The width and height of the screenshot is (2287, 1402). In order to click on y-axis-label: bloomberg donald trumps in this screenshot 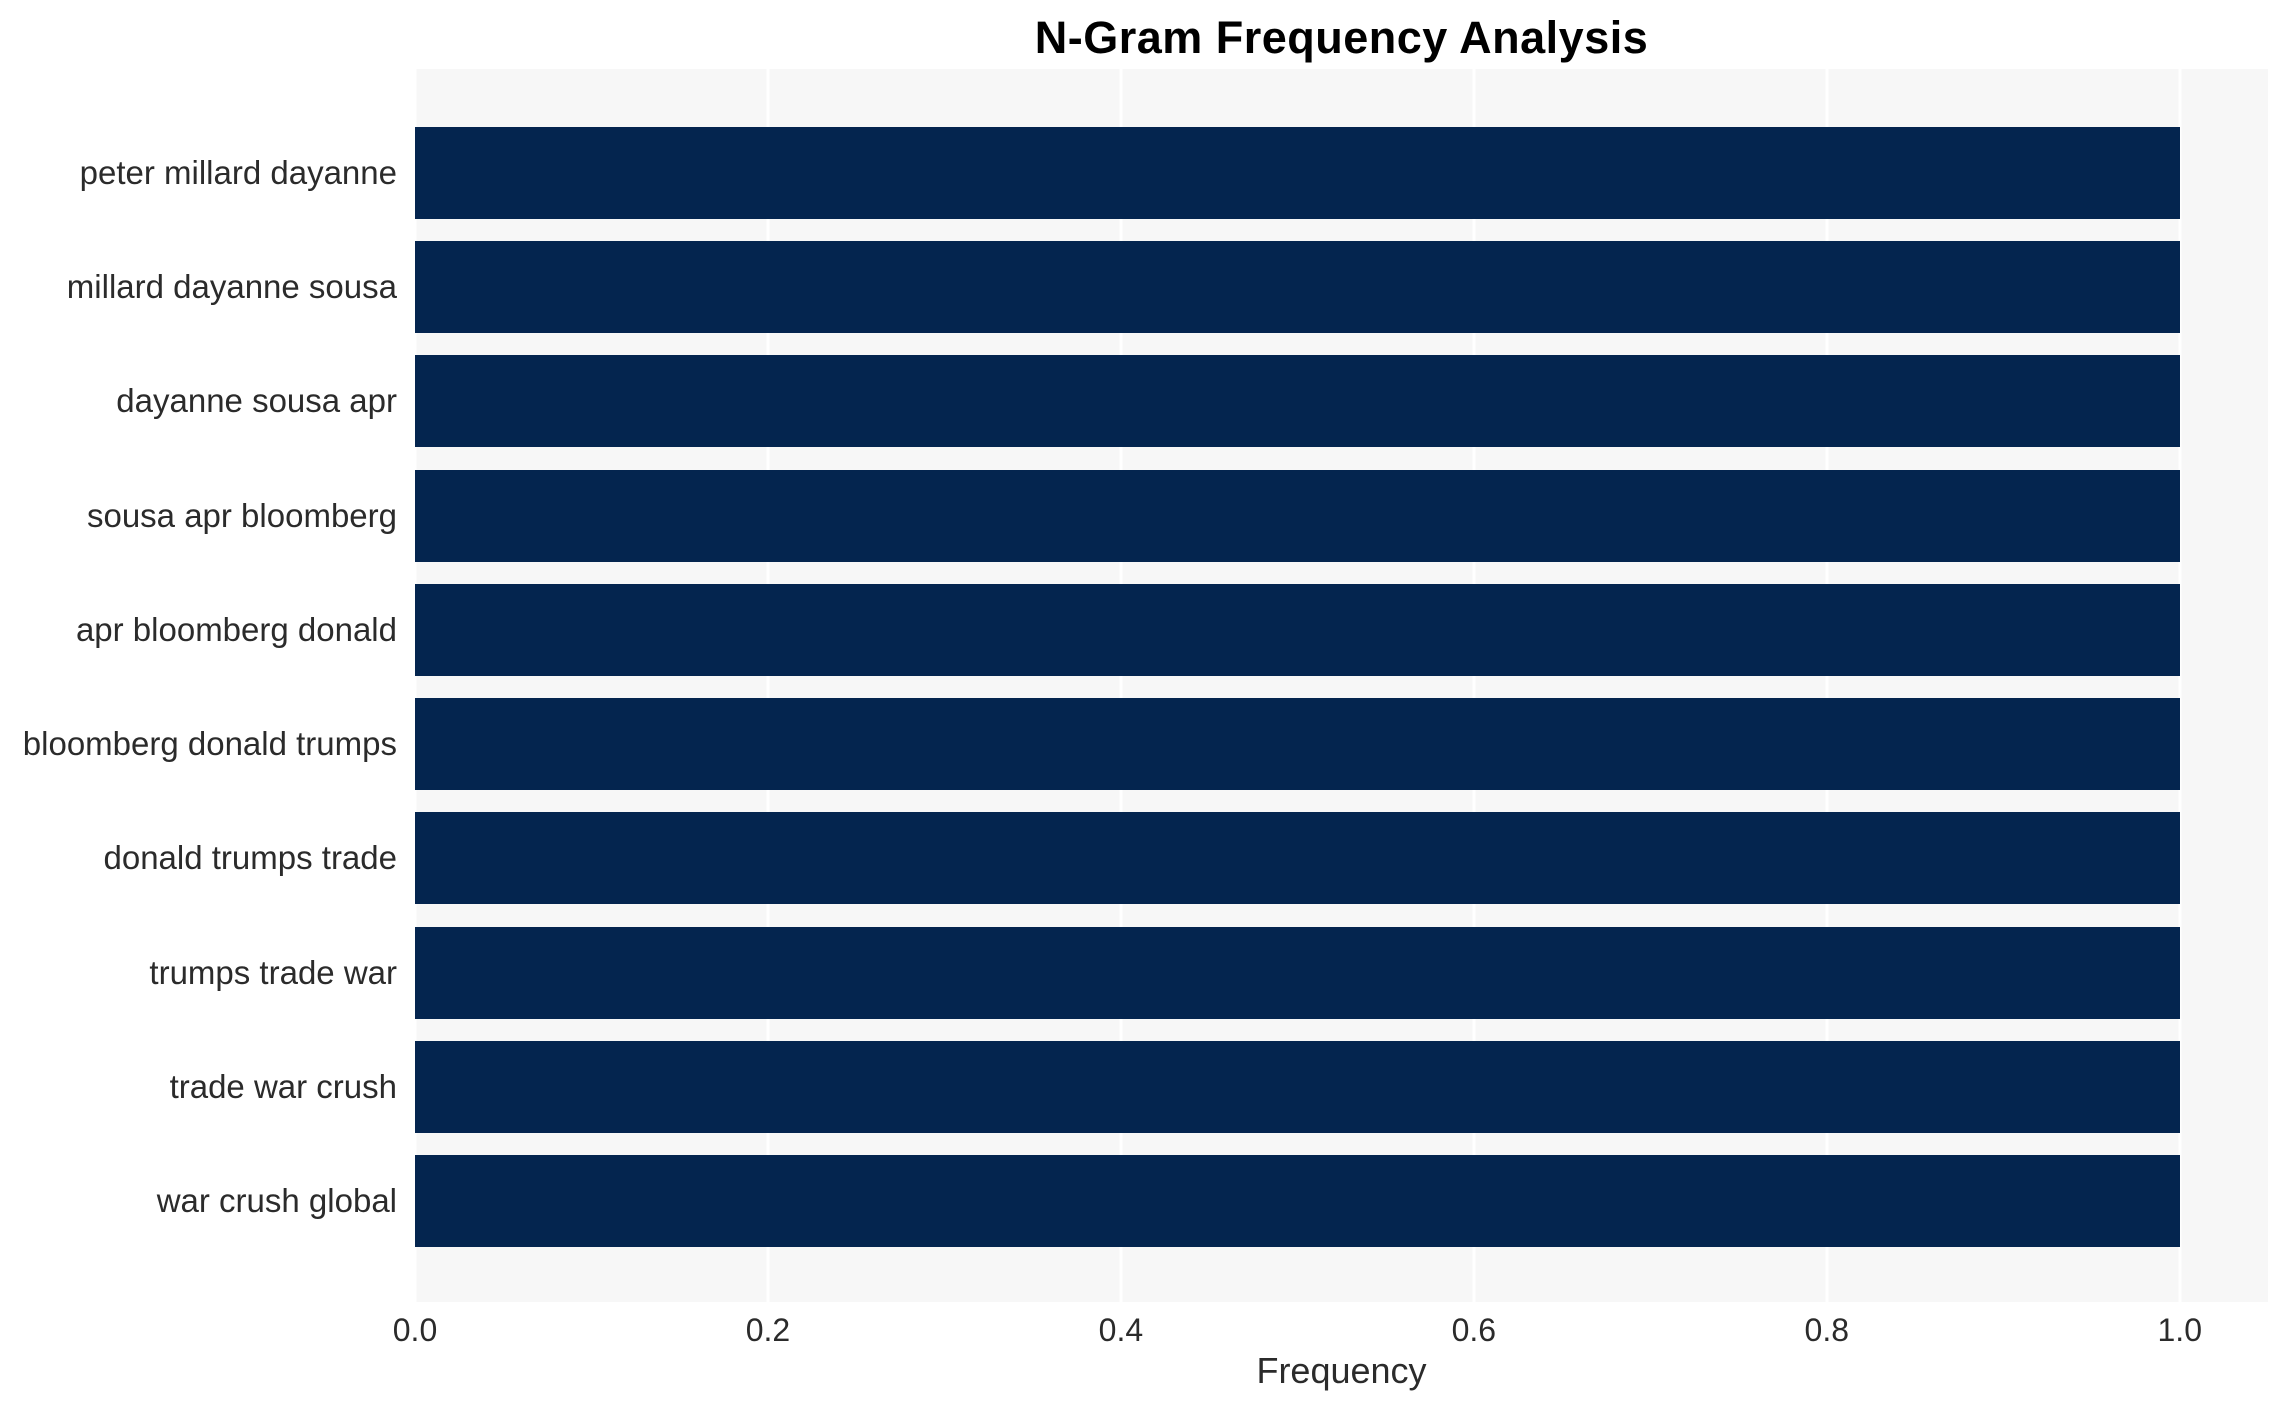, I will do `click(209, 744)`.